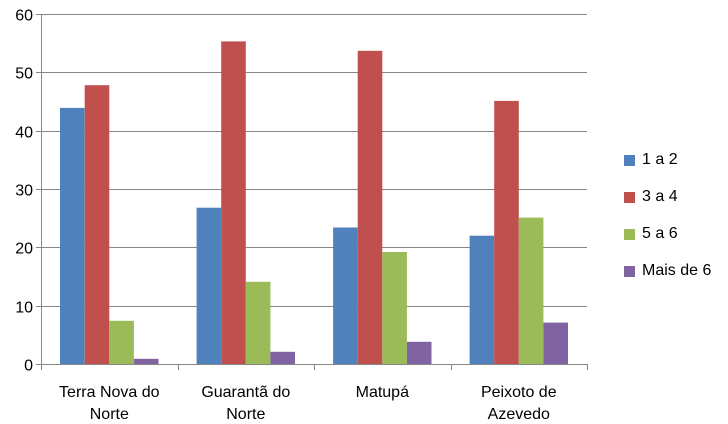  What do you see at coordinates (24, 191) in the screenshot?
I see `y-tick-label: 30` at bounding box center [24, 191].